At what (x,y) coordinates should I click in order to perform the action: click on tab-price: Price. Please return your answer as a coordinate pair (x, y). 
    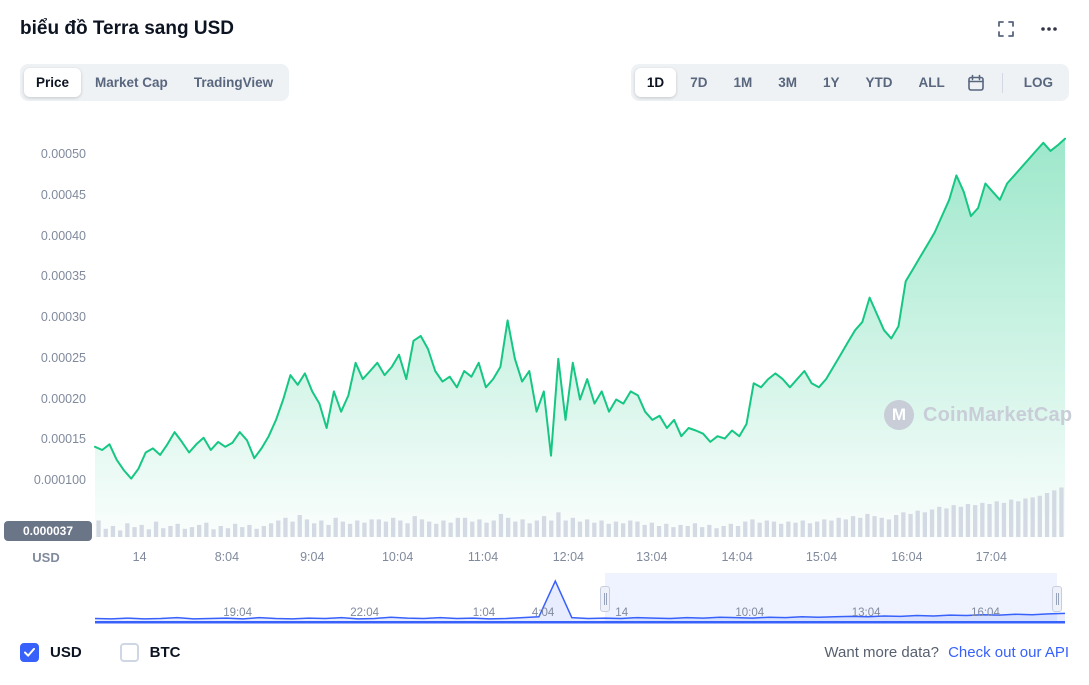
    Looking at the image, I should click on (53, 82).